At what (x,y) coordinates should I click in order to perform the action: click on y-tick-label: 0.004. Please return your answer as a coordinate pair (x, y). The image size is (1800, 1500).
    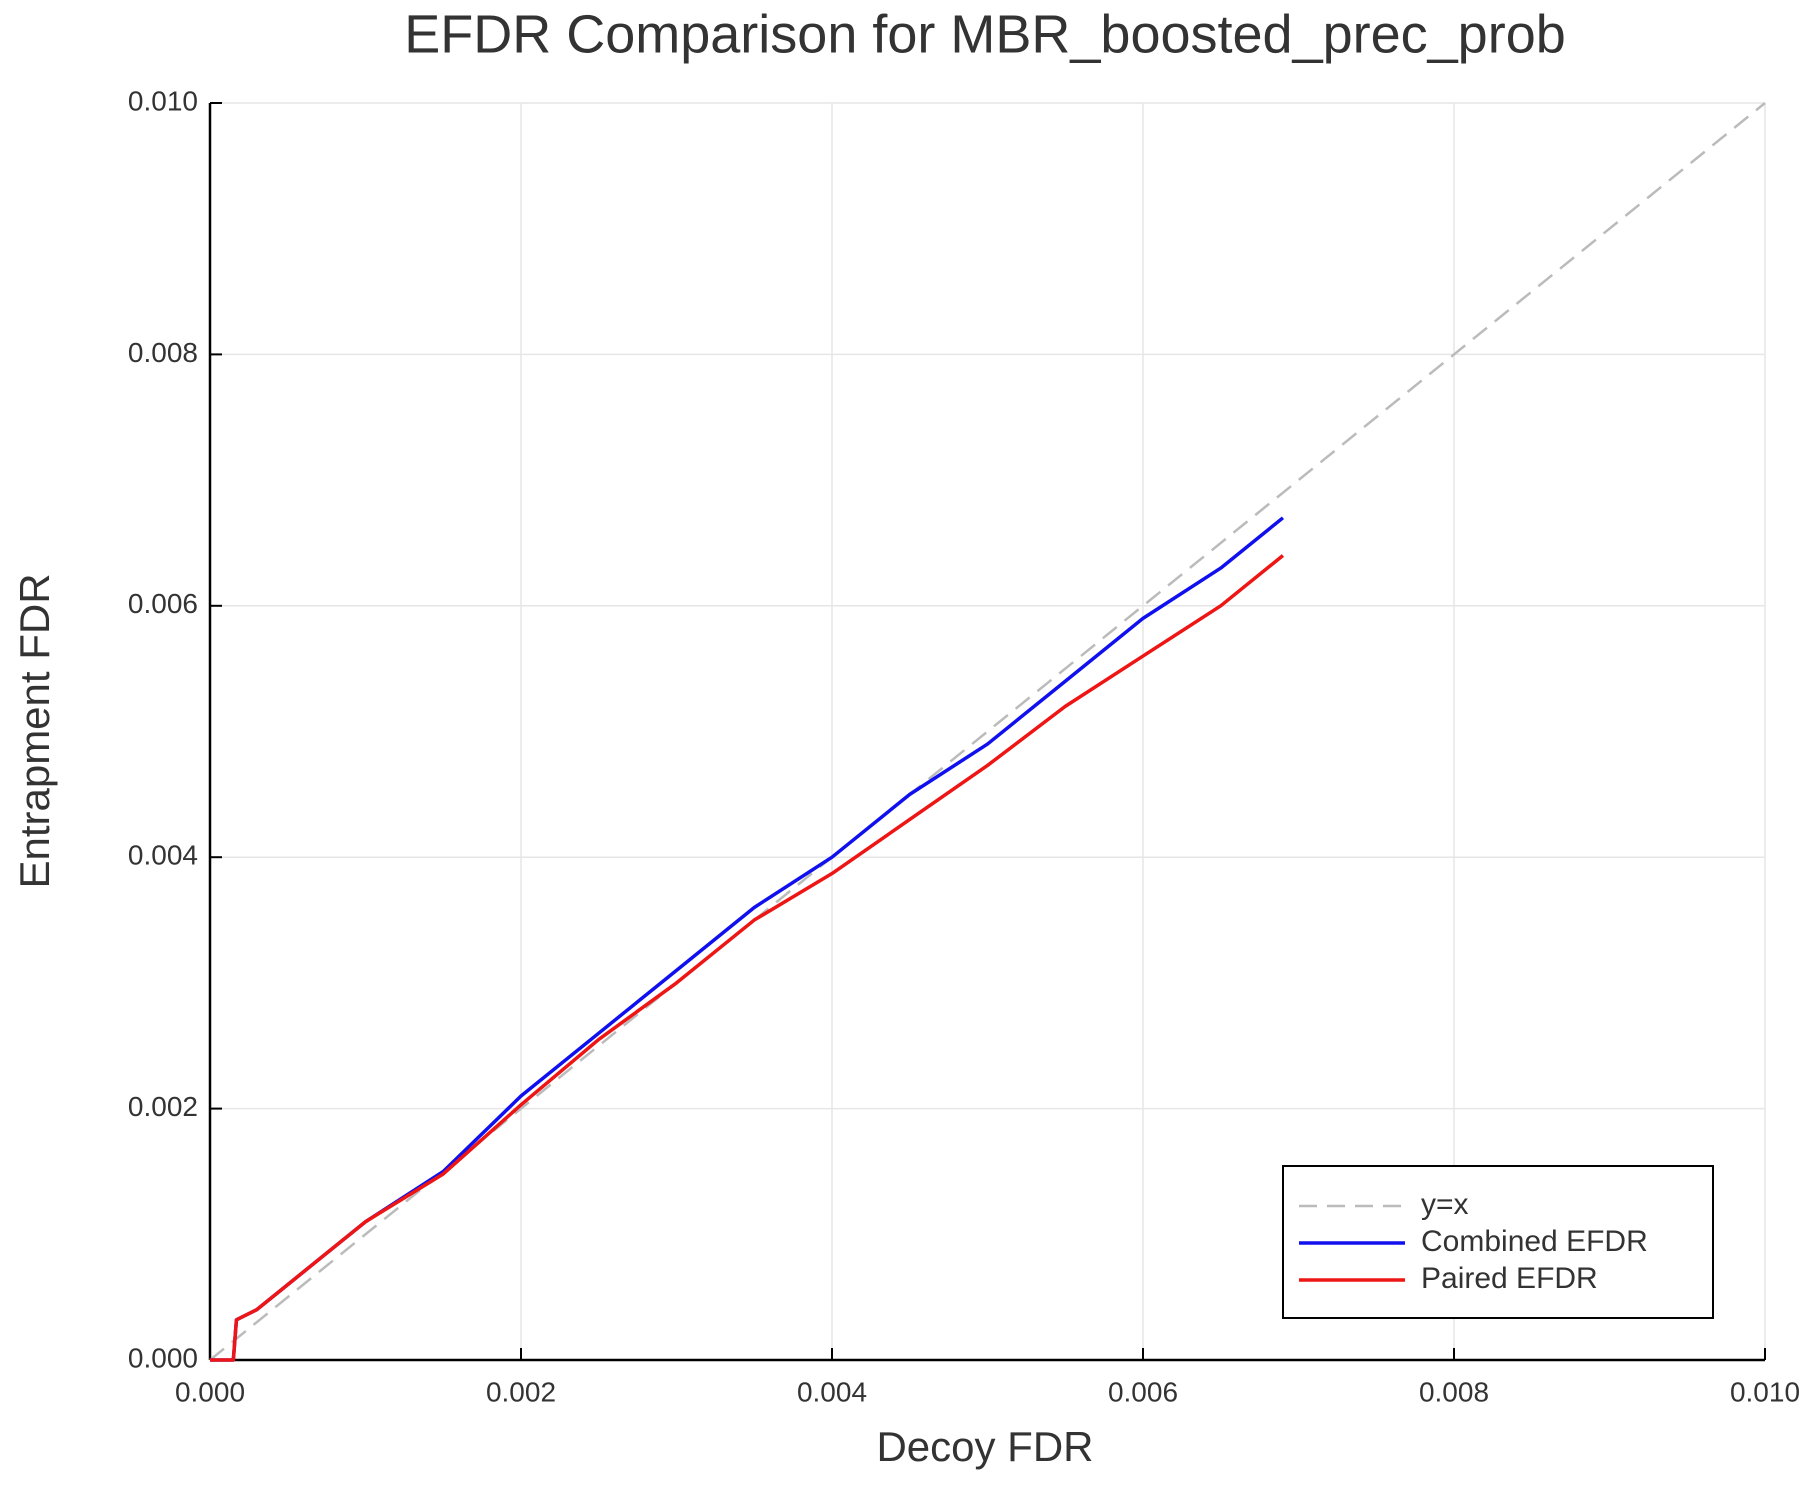
    Looking at the image, I should click on (163, 855).